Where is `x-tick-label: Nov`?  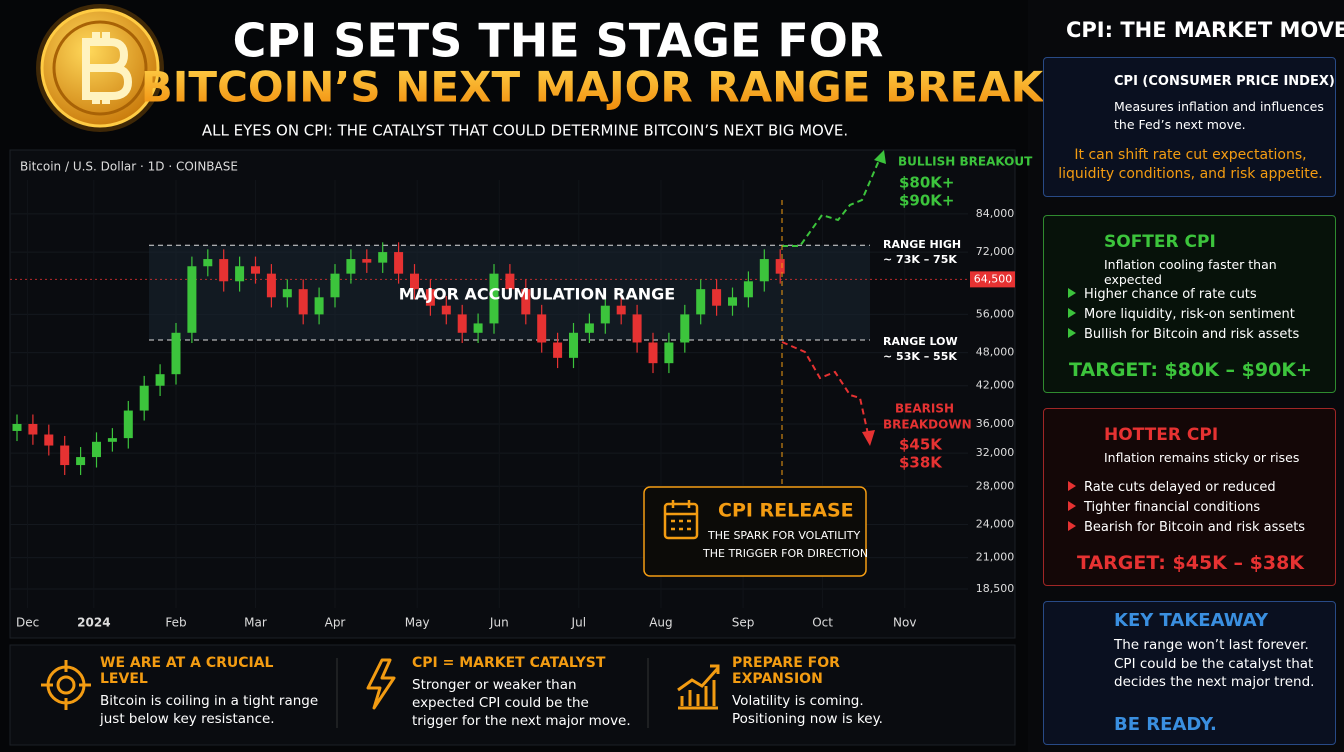 x-tick-label: Nov is located at coordinates (904, 623).